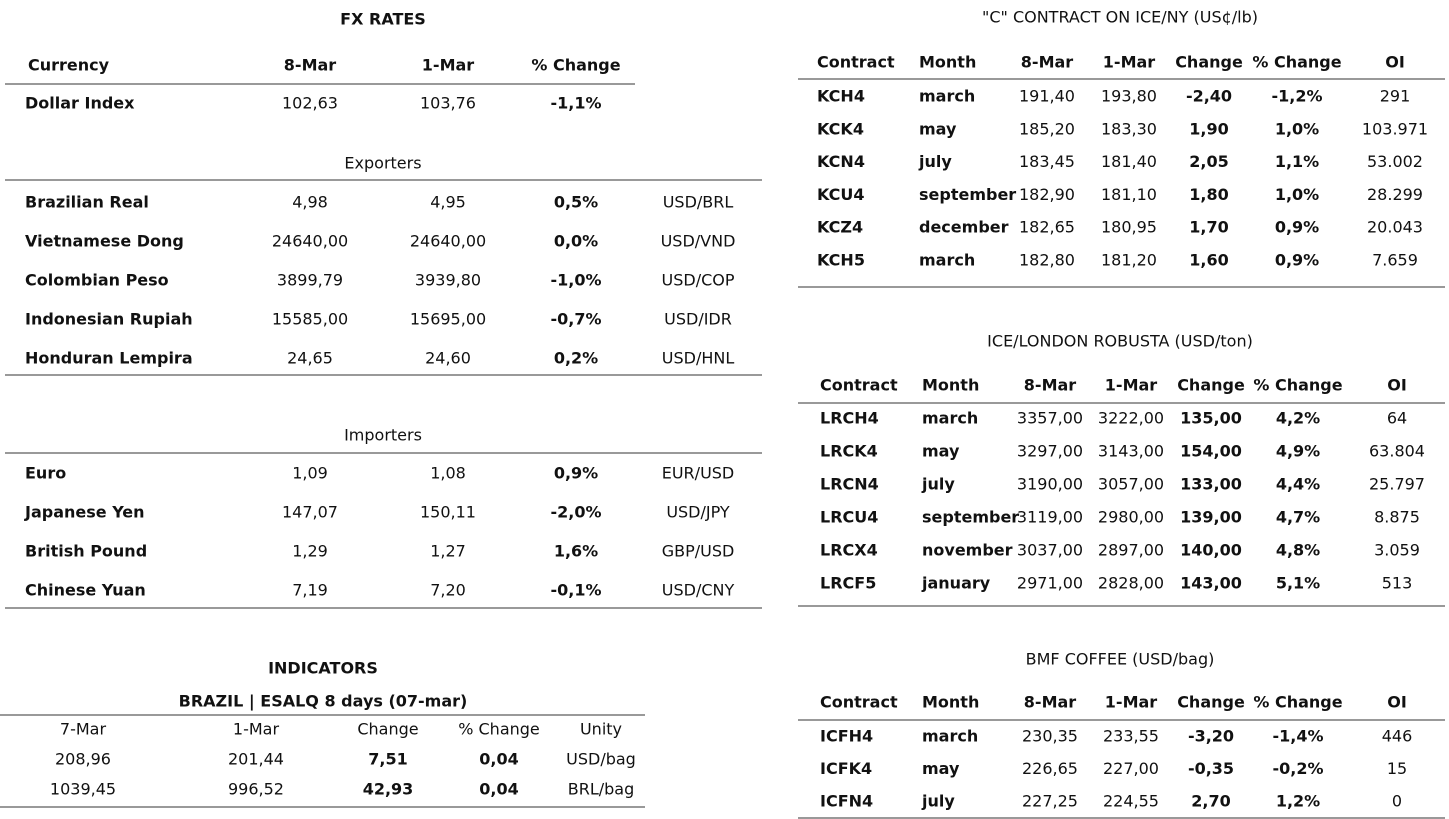 This screenshot has width=1449, height=819. I want to click on cell: 208,96, so click(83, 759).